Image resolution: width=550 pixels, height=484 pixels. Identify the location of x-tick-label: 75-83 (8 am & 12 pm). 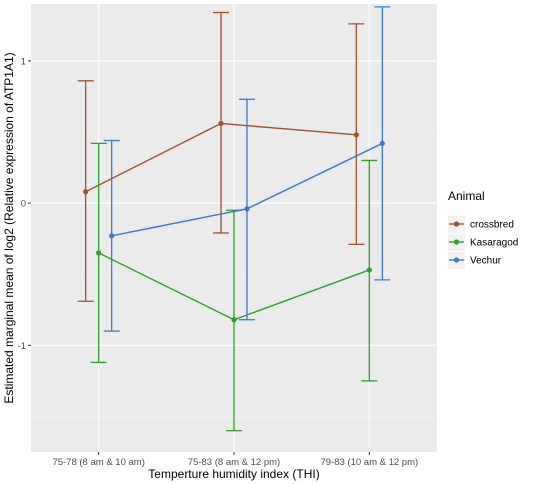
(234, 462).